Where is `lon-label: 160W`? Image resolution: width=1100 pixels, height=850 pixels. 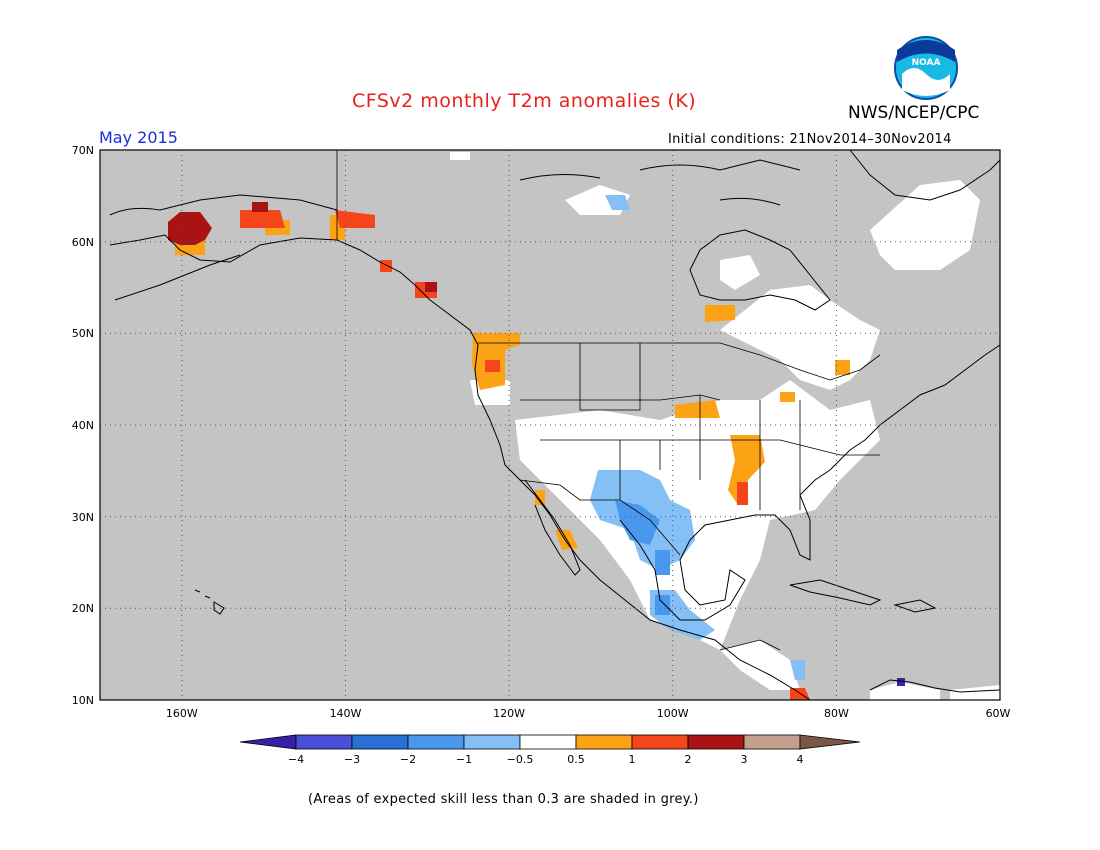
lon-label: 160W is located at coordinates (182, 713).